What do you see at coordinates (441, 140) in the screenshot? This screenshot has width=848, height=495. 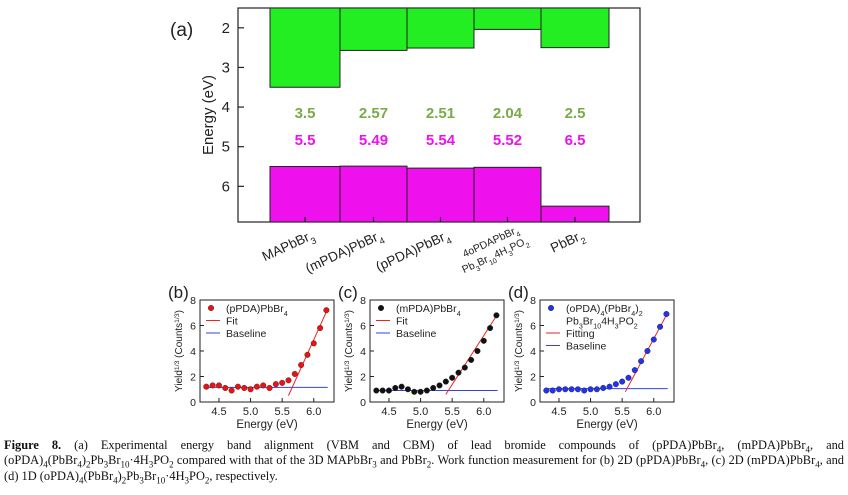 I see `cbm-label: 5.54` at bounding box center [441, 140].